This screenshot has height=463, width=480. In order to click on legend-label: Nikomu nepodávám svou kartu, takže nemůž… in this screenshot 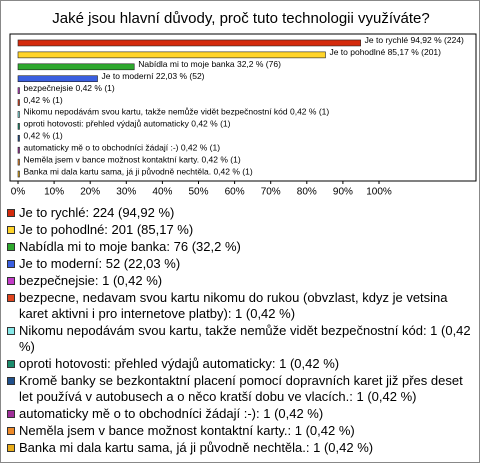, I will do `click(245, 338)`.